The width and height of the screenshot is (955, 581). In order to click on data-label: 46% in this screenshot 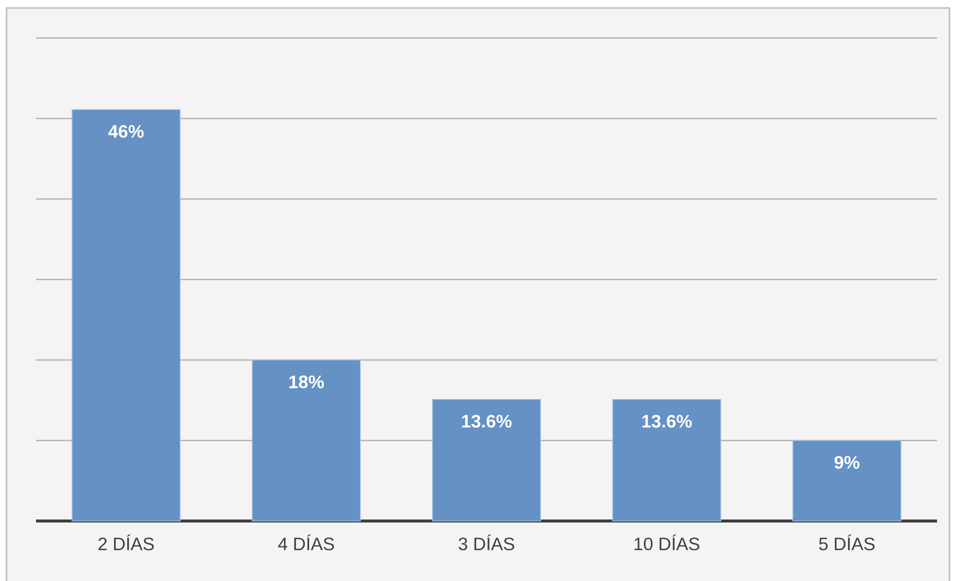, I will do `click(126, 131)`.